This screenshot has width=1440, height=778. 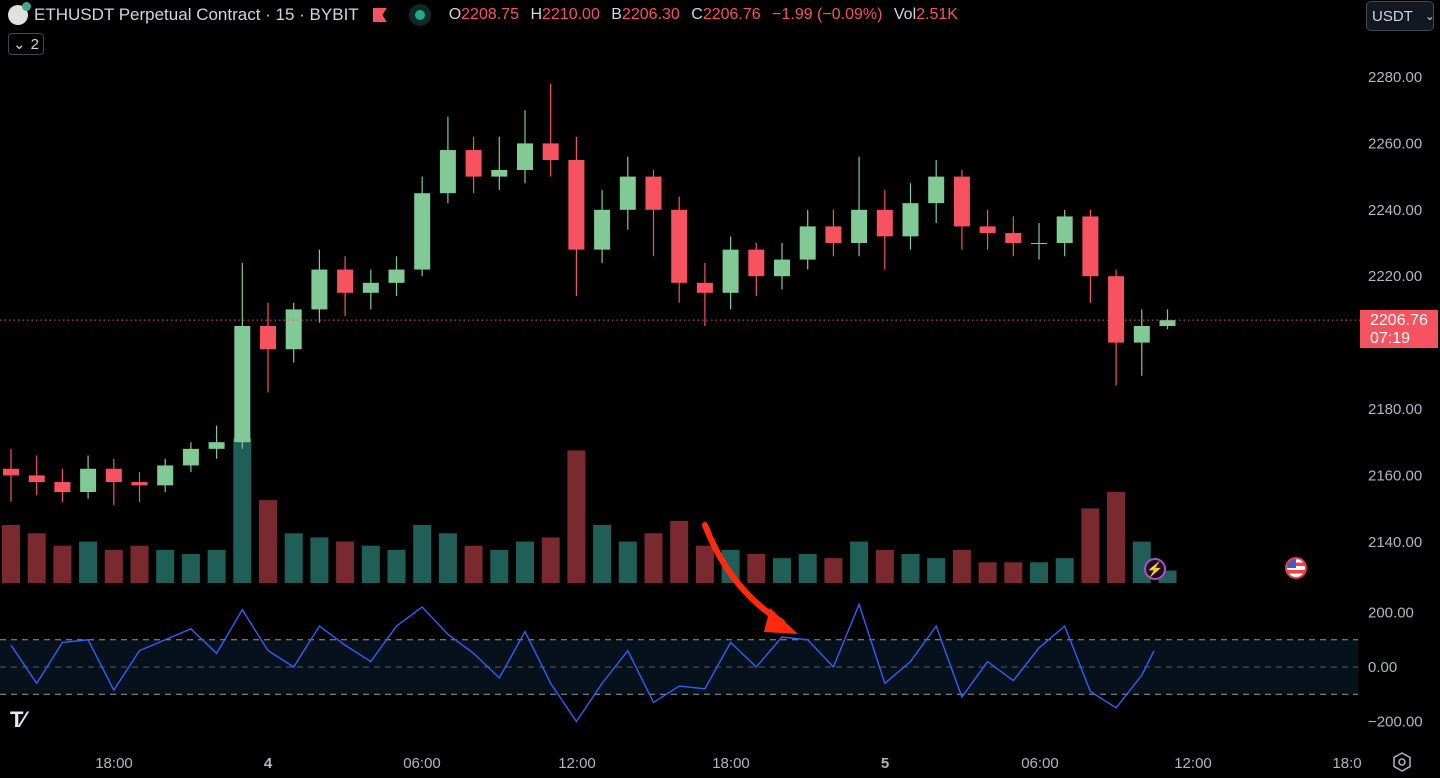 What do you see at coordinates (905, 14) in the screenshot?
I see `volume-label: Vol` at bounding box center [905, 14].